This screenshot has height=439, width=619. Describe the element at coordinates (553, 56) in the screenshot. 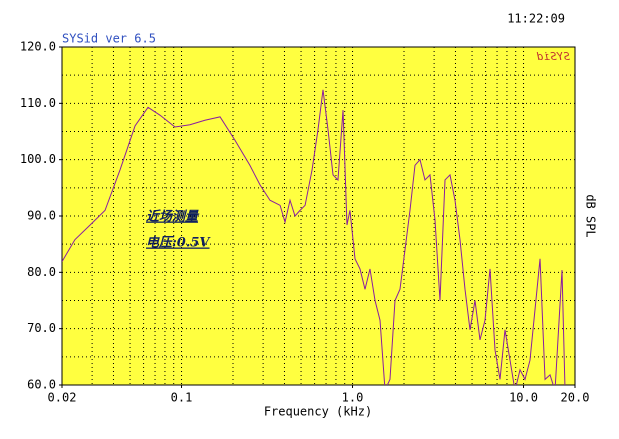

I see `watermark: SYSid` at that location.